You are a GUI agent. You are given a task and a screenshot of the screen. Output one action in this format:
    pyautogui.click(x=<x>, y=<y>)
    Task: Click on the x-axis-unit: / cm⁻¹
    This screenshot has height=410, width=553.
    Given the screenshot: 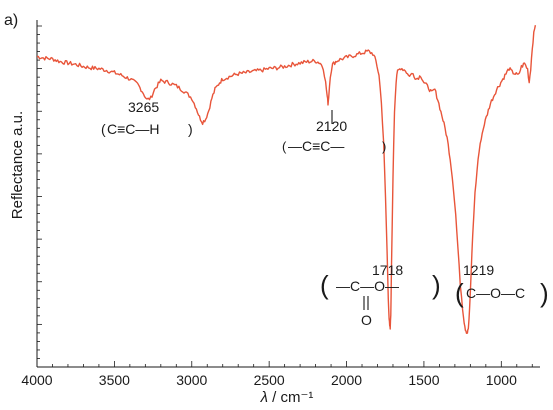 What is the action you would take?
    pyautogui.click(x=290, y=397)
    